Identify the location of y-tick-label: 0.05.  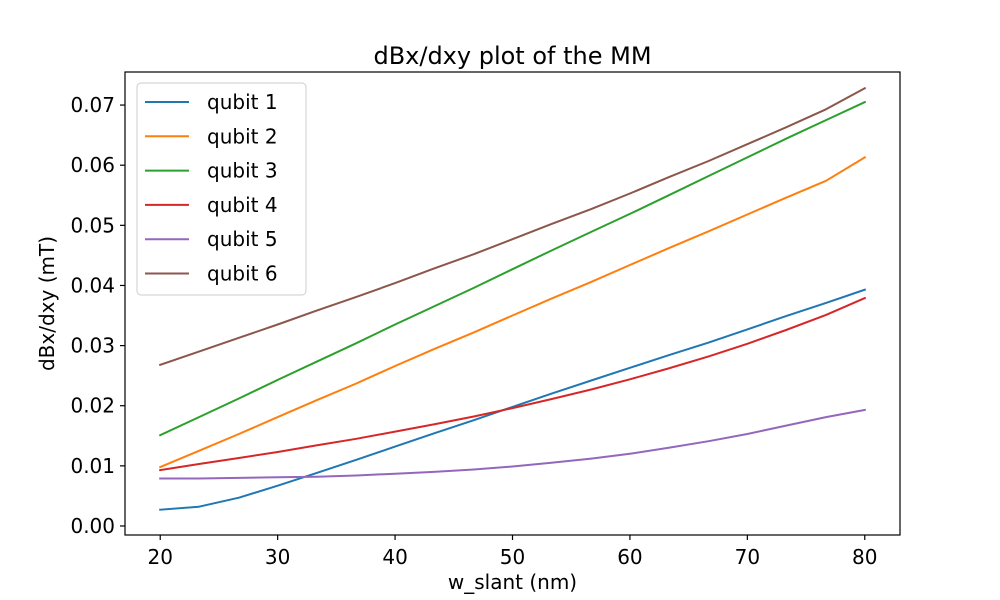
(92, 225).